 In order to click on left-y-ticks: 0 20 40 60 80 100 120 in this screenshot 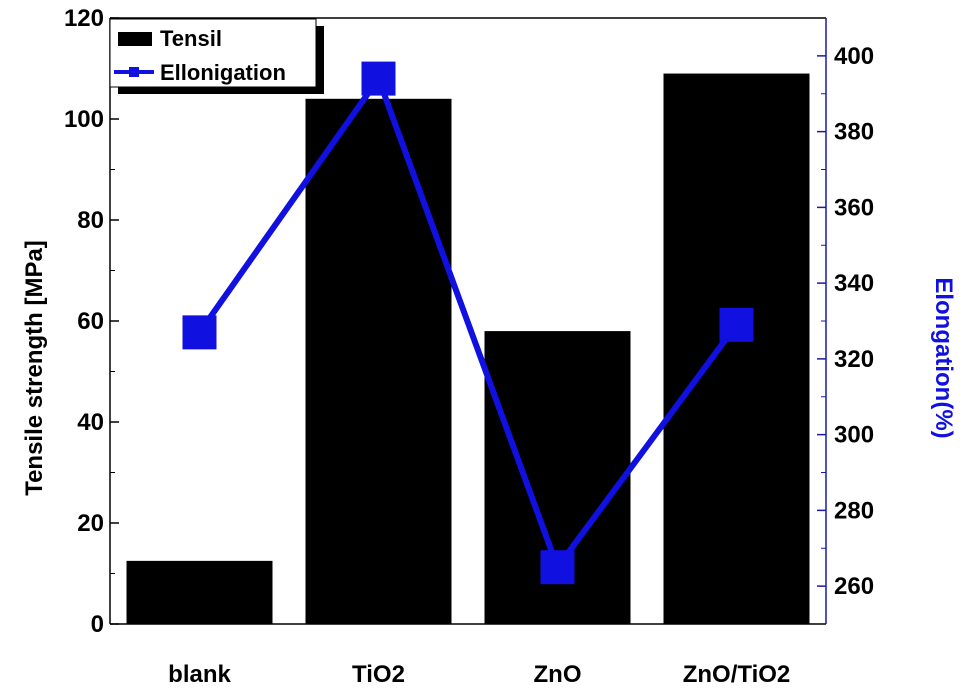, I will do `click(91, 321)`.